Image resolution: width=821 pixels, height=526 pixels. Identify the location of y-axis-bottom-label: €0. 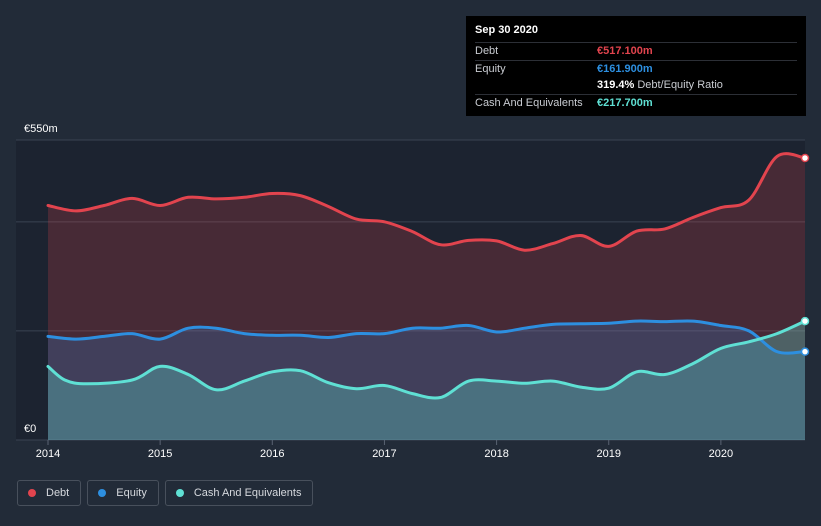
(30, 429).